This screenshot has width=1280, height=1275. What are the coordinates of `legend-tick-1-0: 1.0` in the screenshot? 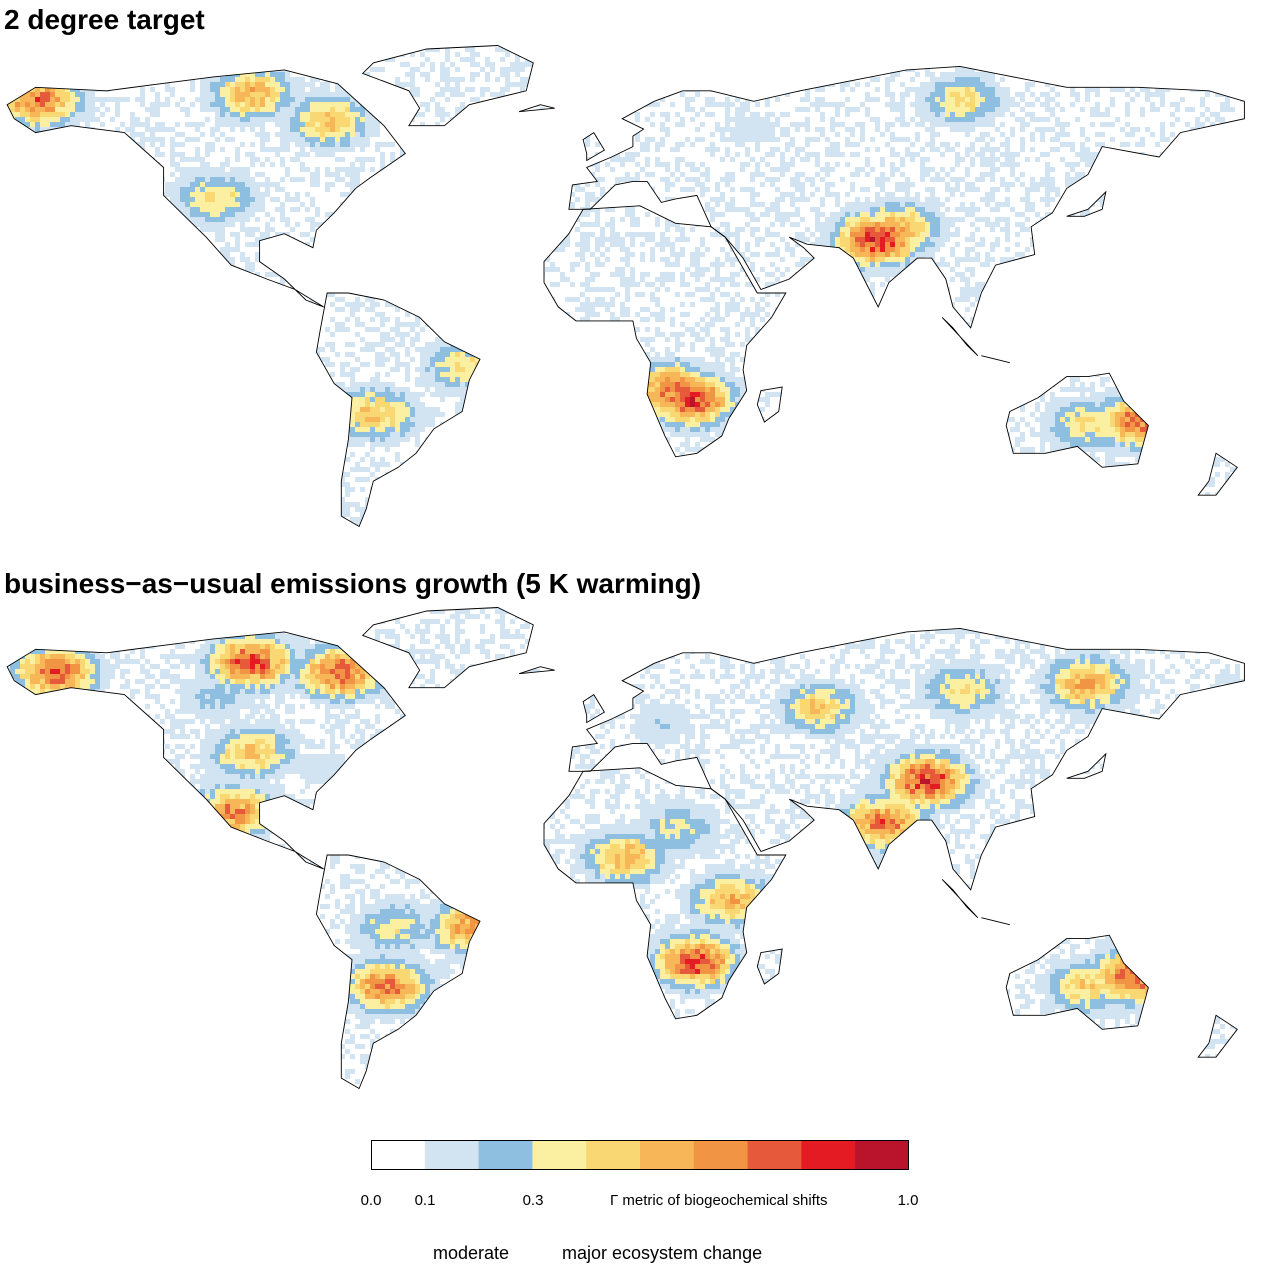 It's located at (908, 1201).